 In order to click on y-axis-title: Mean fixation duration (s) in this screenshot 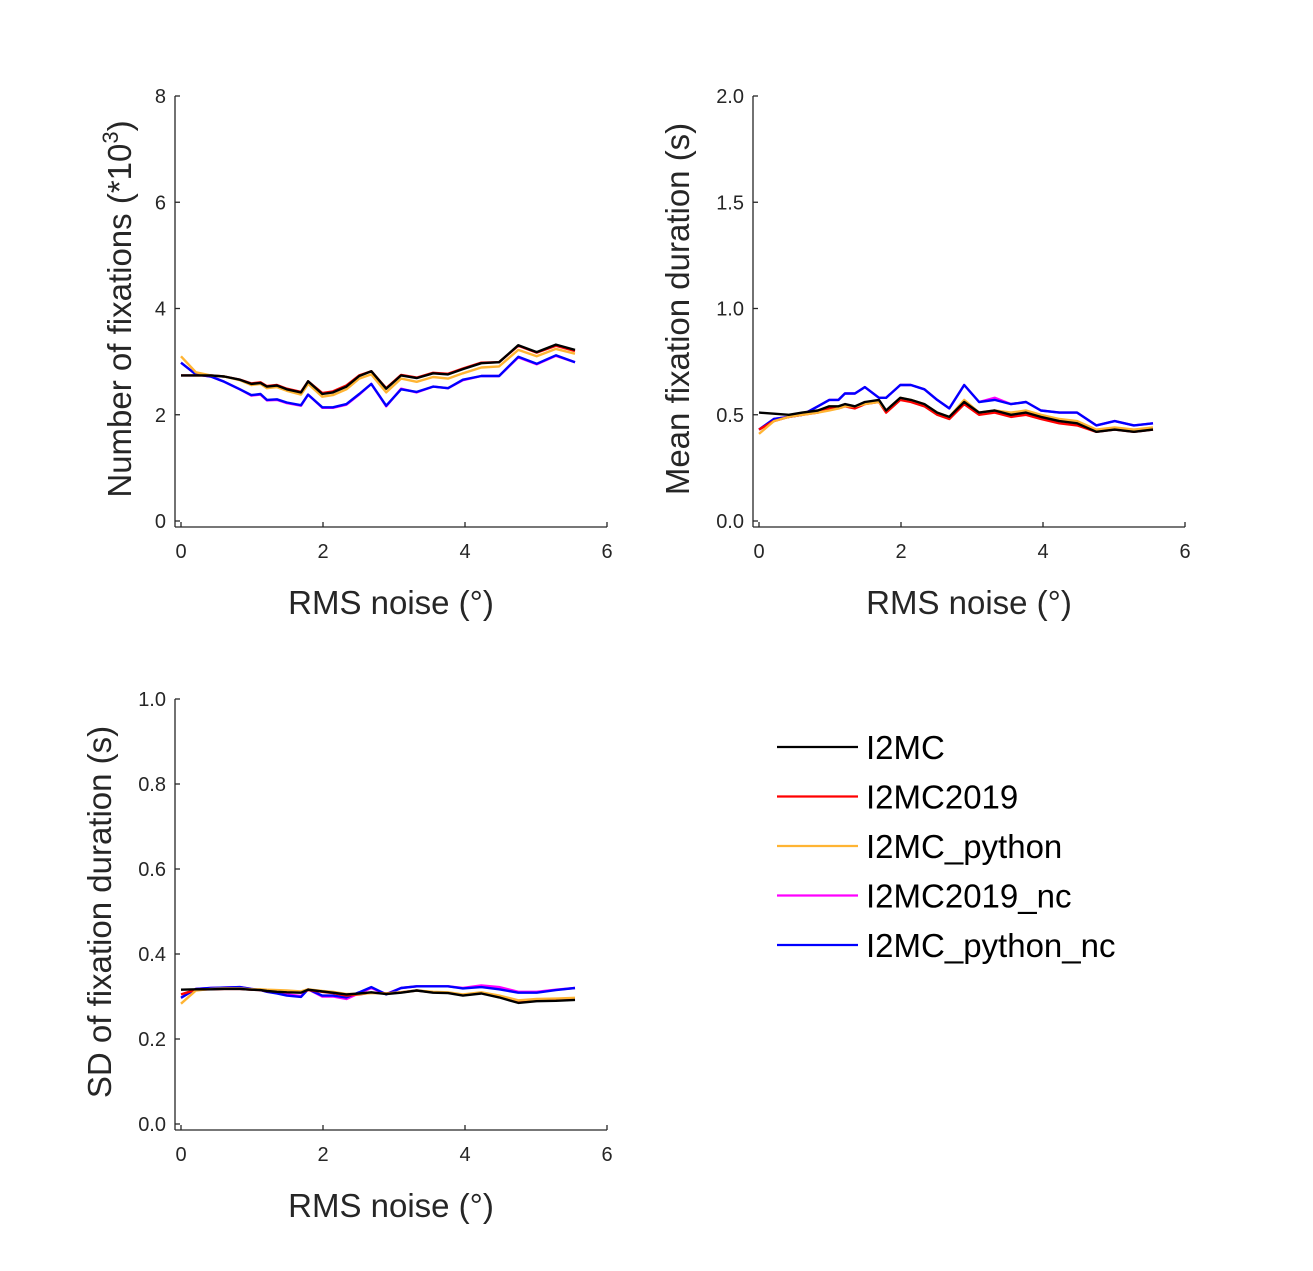, I will do `click(677, 309)`.